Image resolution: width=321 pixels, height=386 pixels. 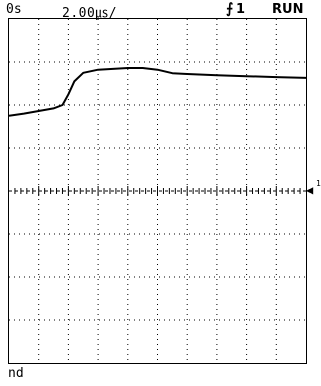 What do you see at coordinates (288, 9) in the screenshot?
I see `run-status-indicator: RUN` at bounding box center [288, 9].